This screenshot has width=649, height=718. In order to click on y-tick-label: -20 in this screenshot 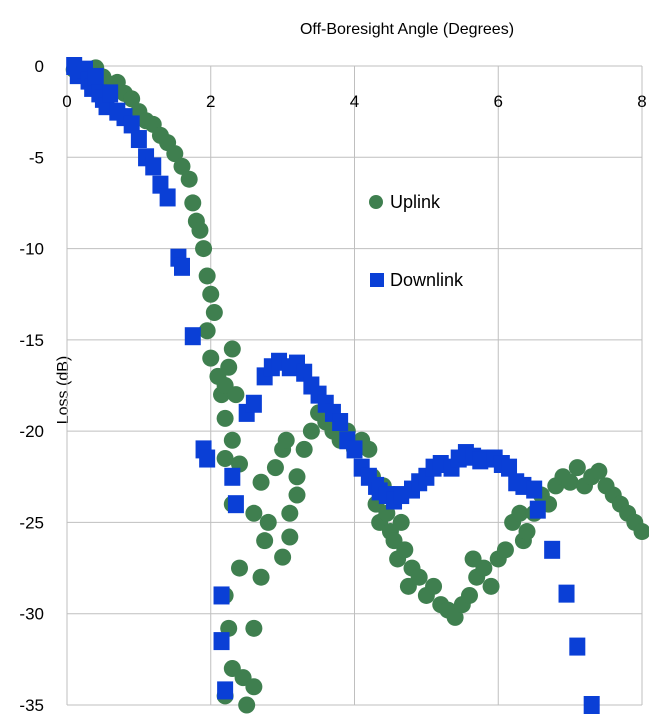, I will do `click(31, 431)`.